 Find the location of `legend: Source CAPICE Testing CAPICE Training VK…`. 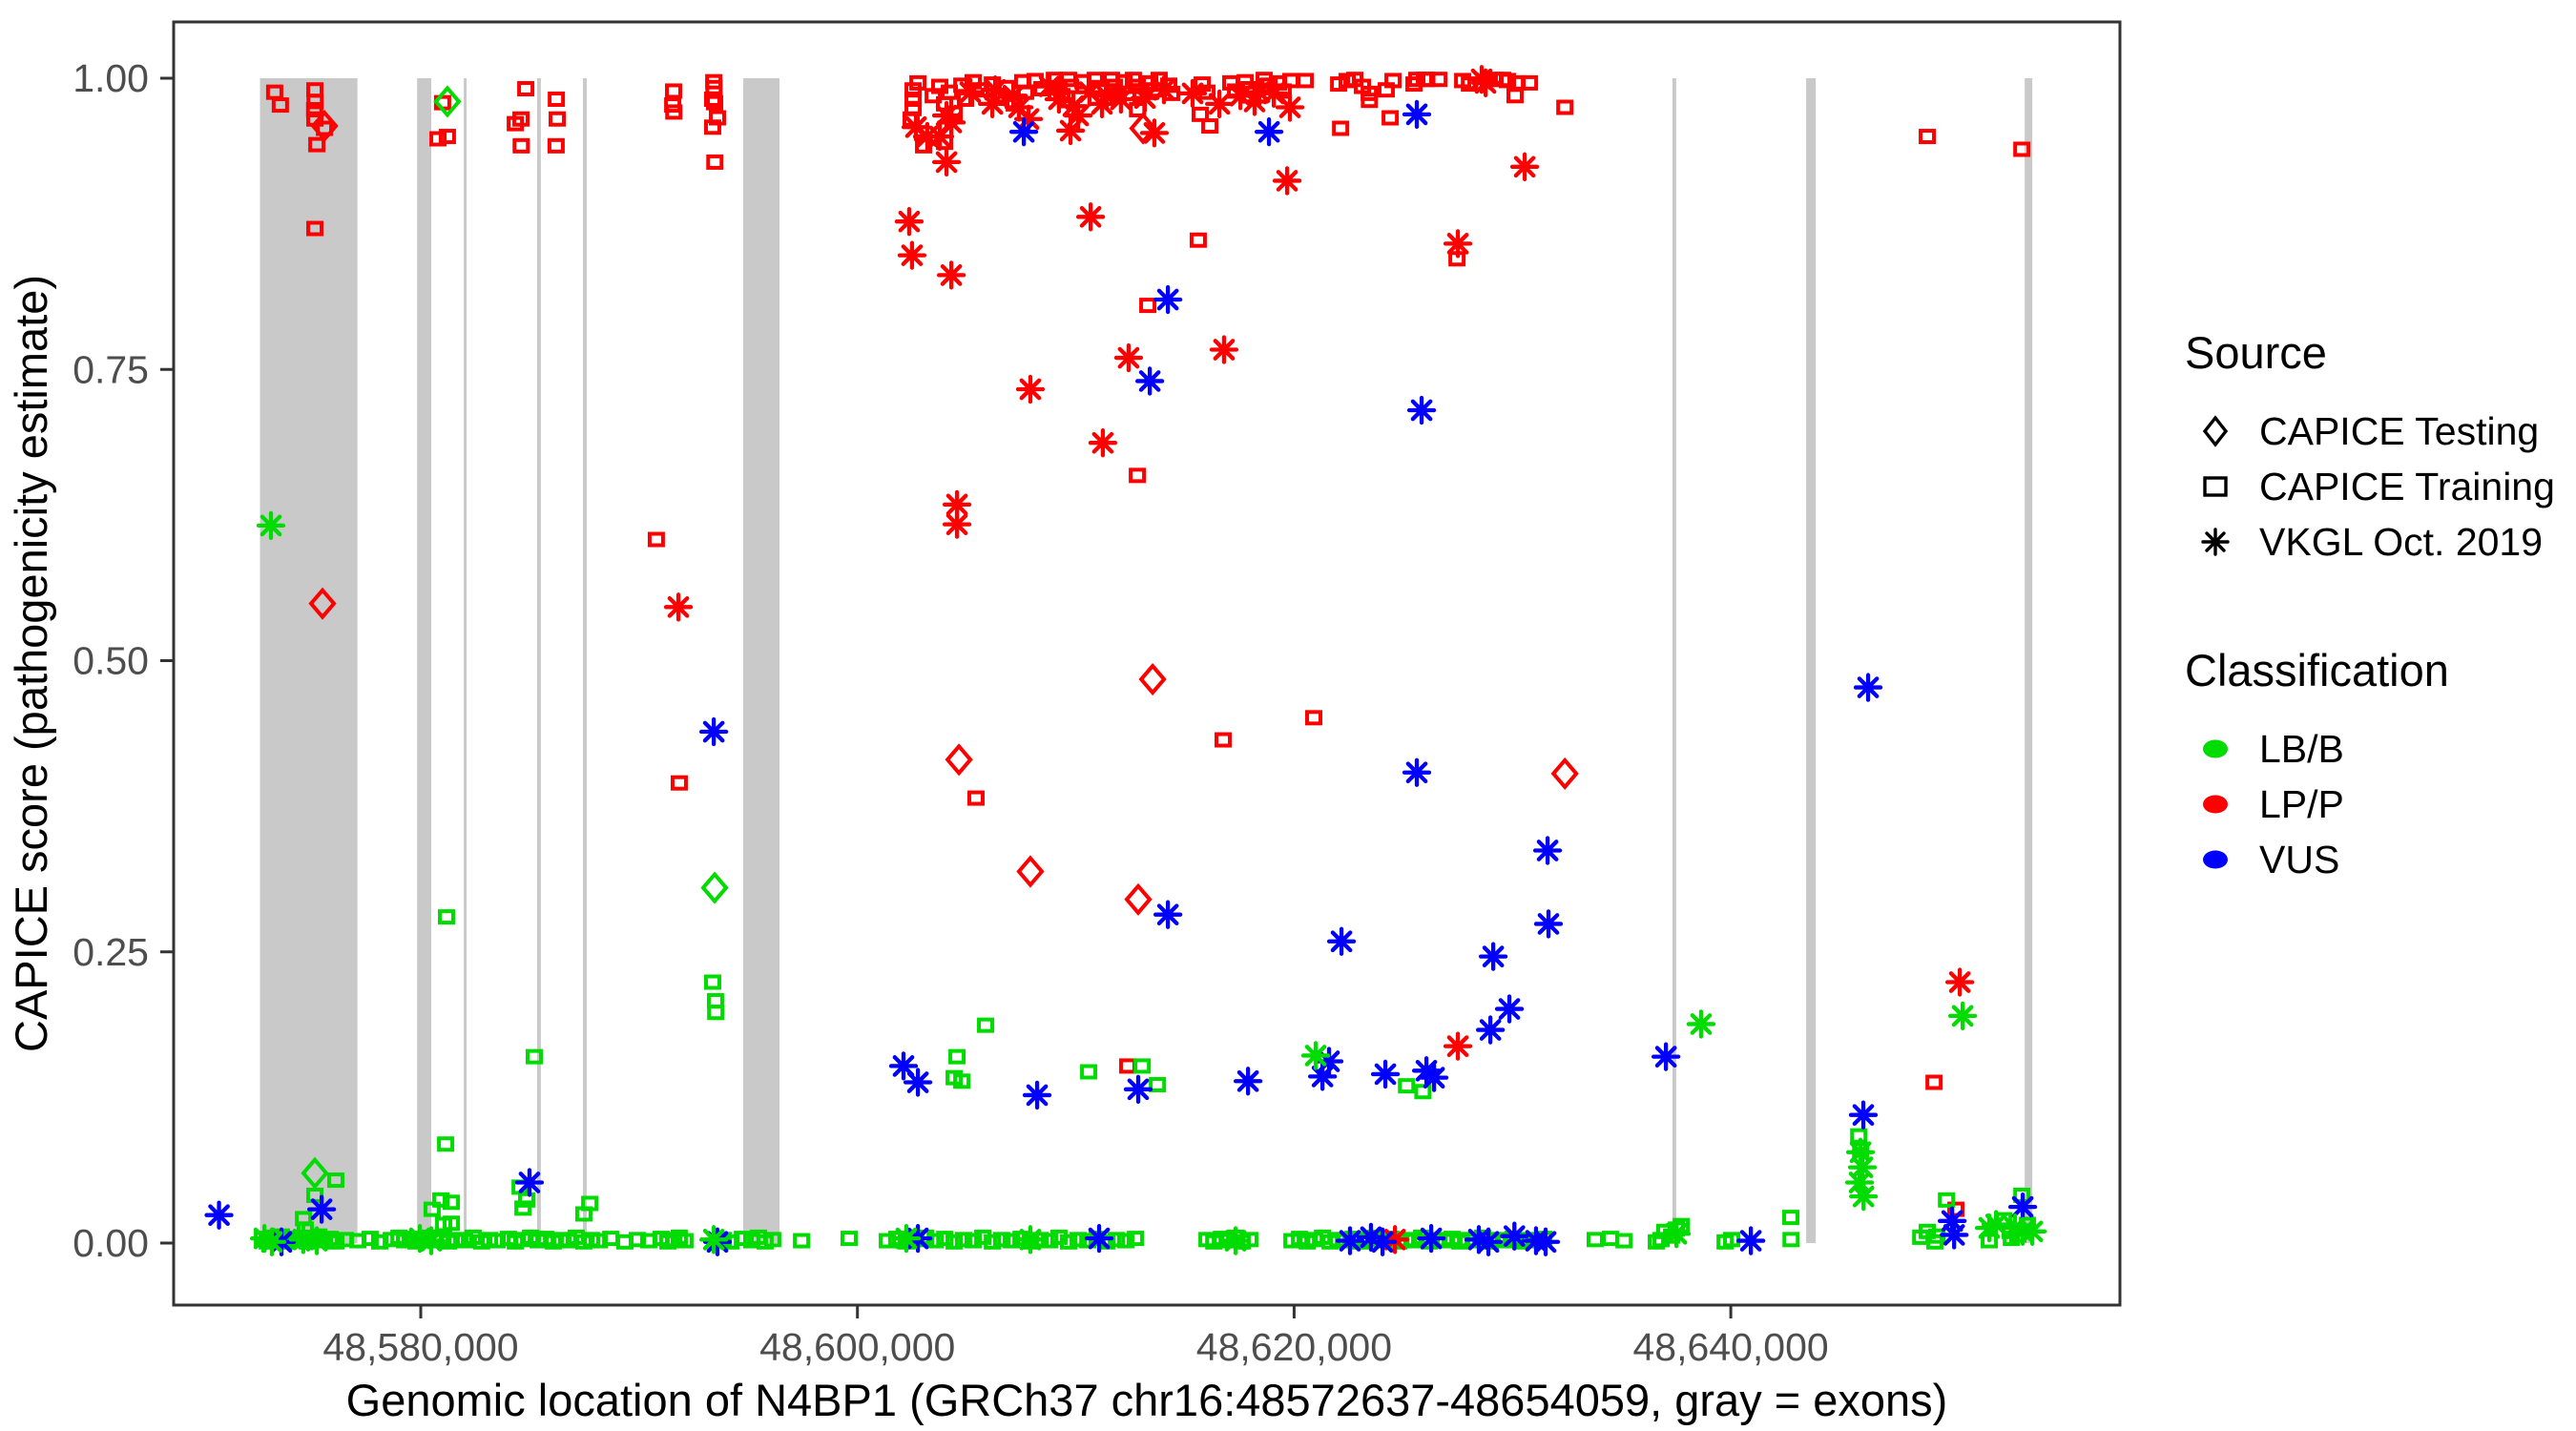

legend: Source CAPICE Testing CAPICE Training VK… is located at coordinates (2375, 606).